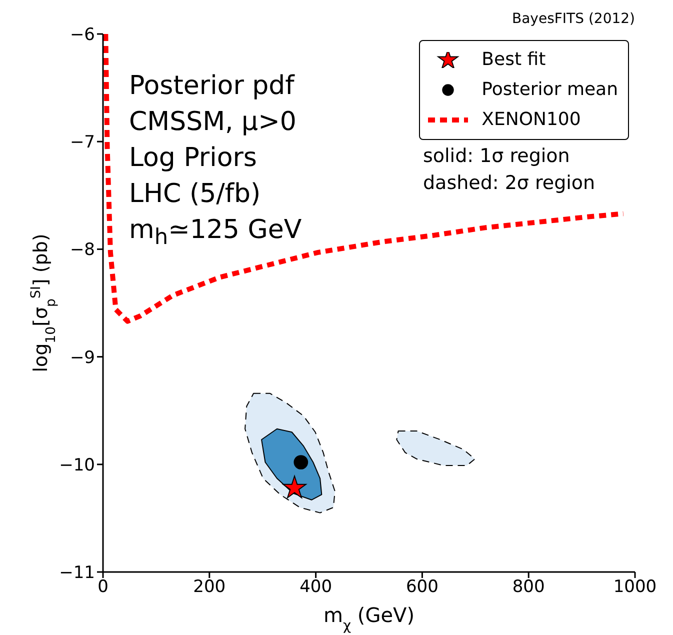  I want to click on y-tick-label: −9, so click(82, 358).